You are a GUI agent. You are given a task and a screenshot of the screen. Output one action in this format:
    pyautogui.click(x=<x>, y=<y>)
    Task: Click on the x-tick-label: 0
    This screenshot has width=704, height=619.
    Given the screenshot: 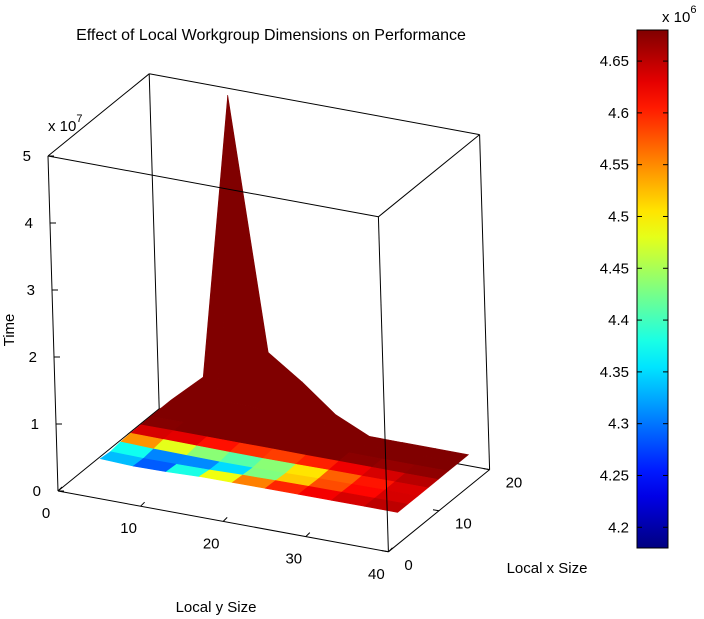 What is the action you would take?
    pyautogui.click(x=46, y=513)
    